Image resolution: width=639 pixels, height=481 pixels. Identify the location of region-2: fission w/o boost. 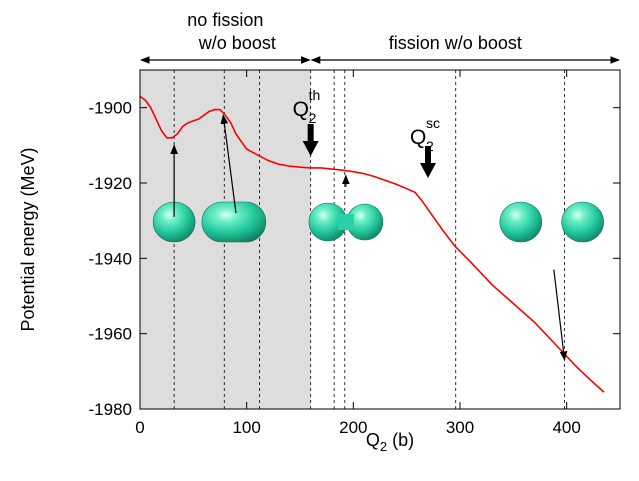
(465, 48).